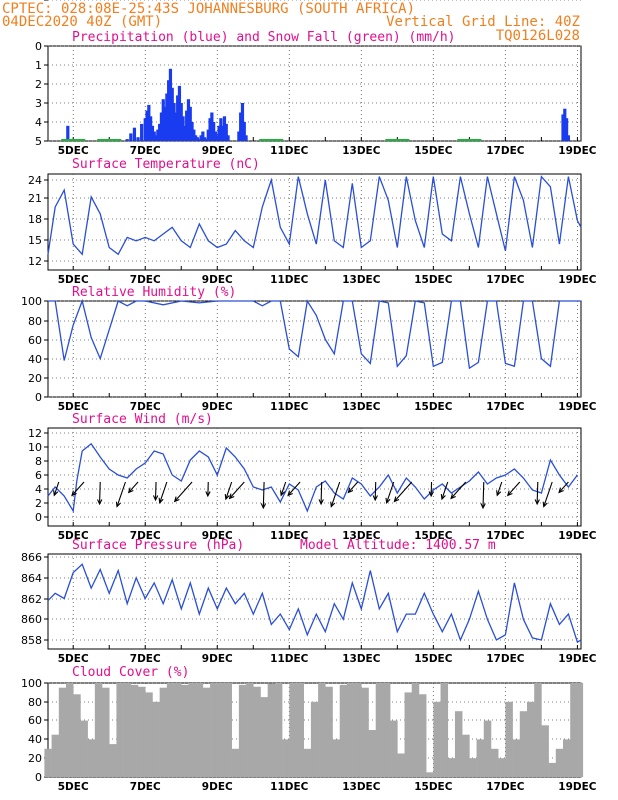  Describe the element at coordinates (38, 84) in the screenshot. I see `y-tick-label: 2` at that location.